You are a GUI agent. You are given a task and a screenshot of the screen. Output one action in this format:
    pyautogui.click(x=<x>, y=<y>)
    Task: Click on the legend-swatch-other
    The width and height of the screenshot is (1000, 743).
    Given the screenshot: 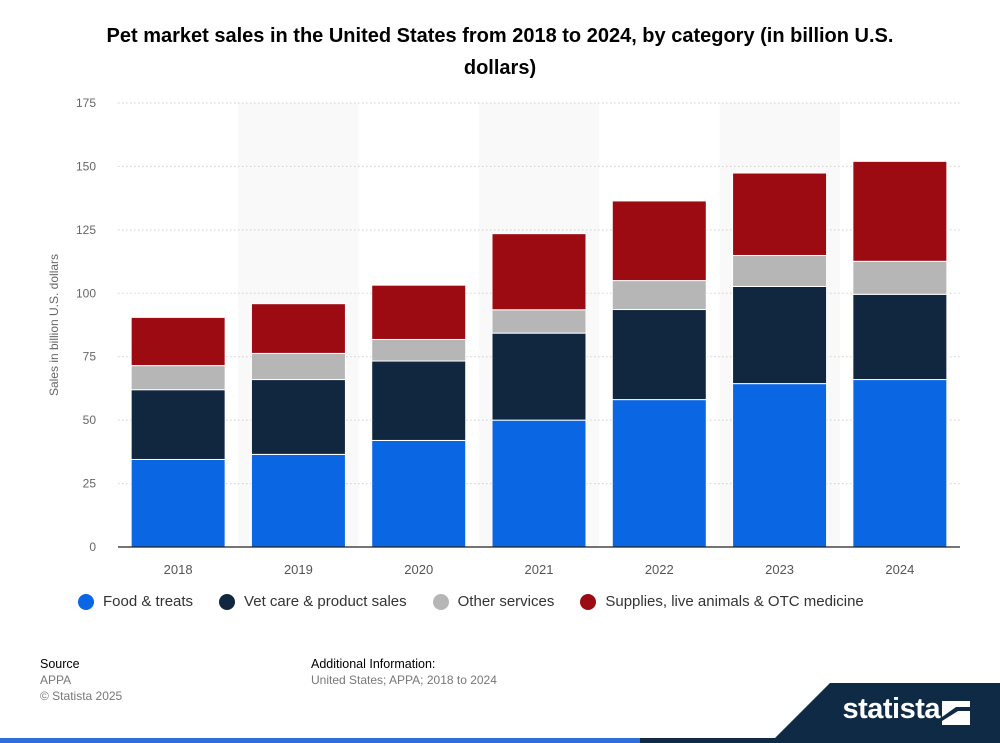 What is the action you would take?
    pyautogui.click(x=440, y=601)
    